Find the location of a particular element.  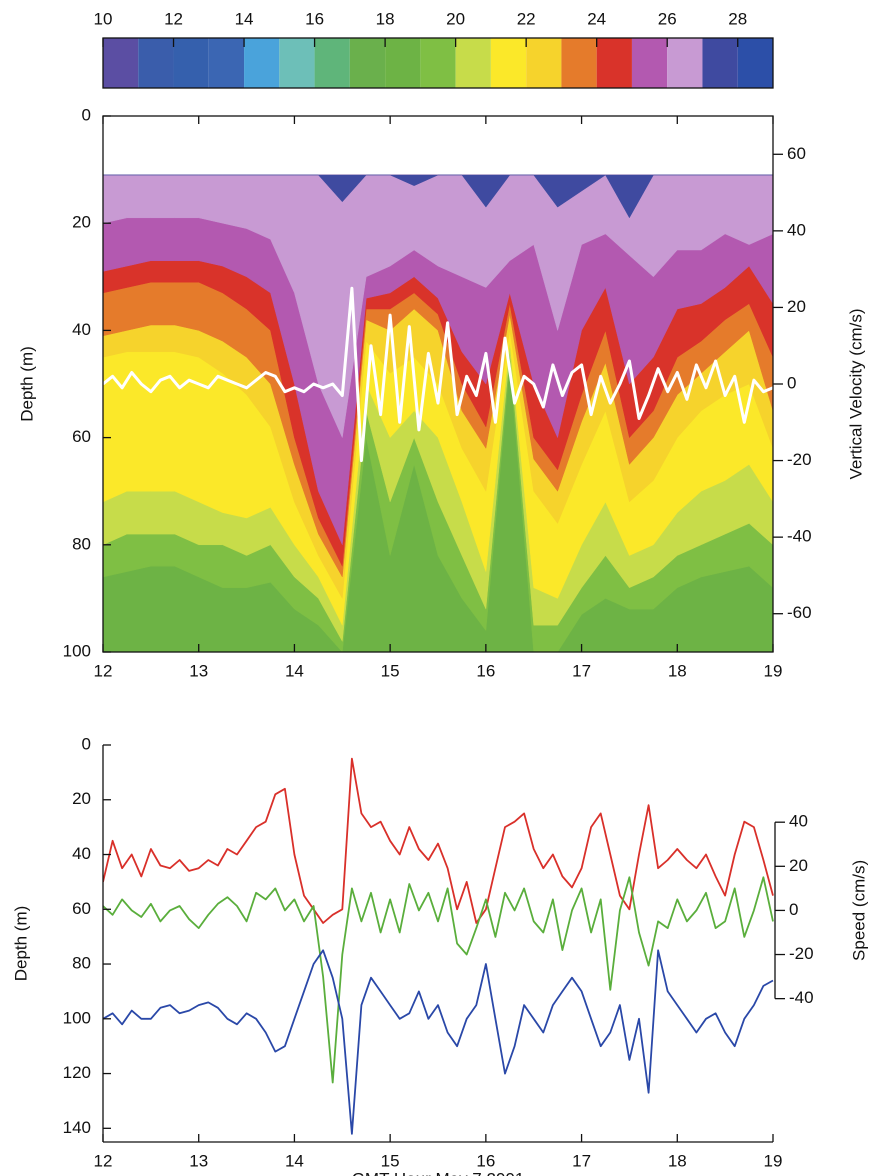

y2-axis-label: Vertical Velocity (cm/s) is located at coordinates (855, 394).